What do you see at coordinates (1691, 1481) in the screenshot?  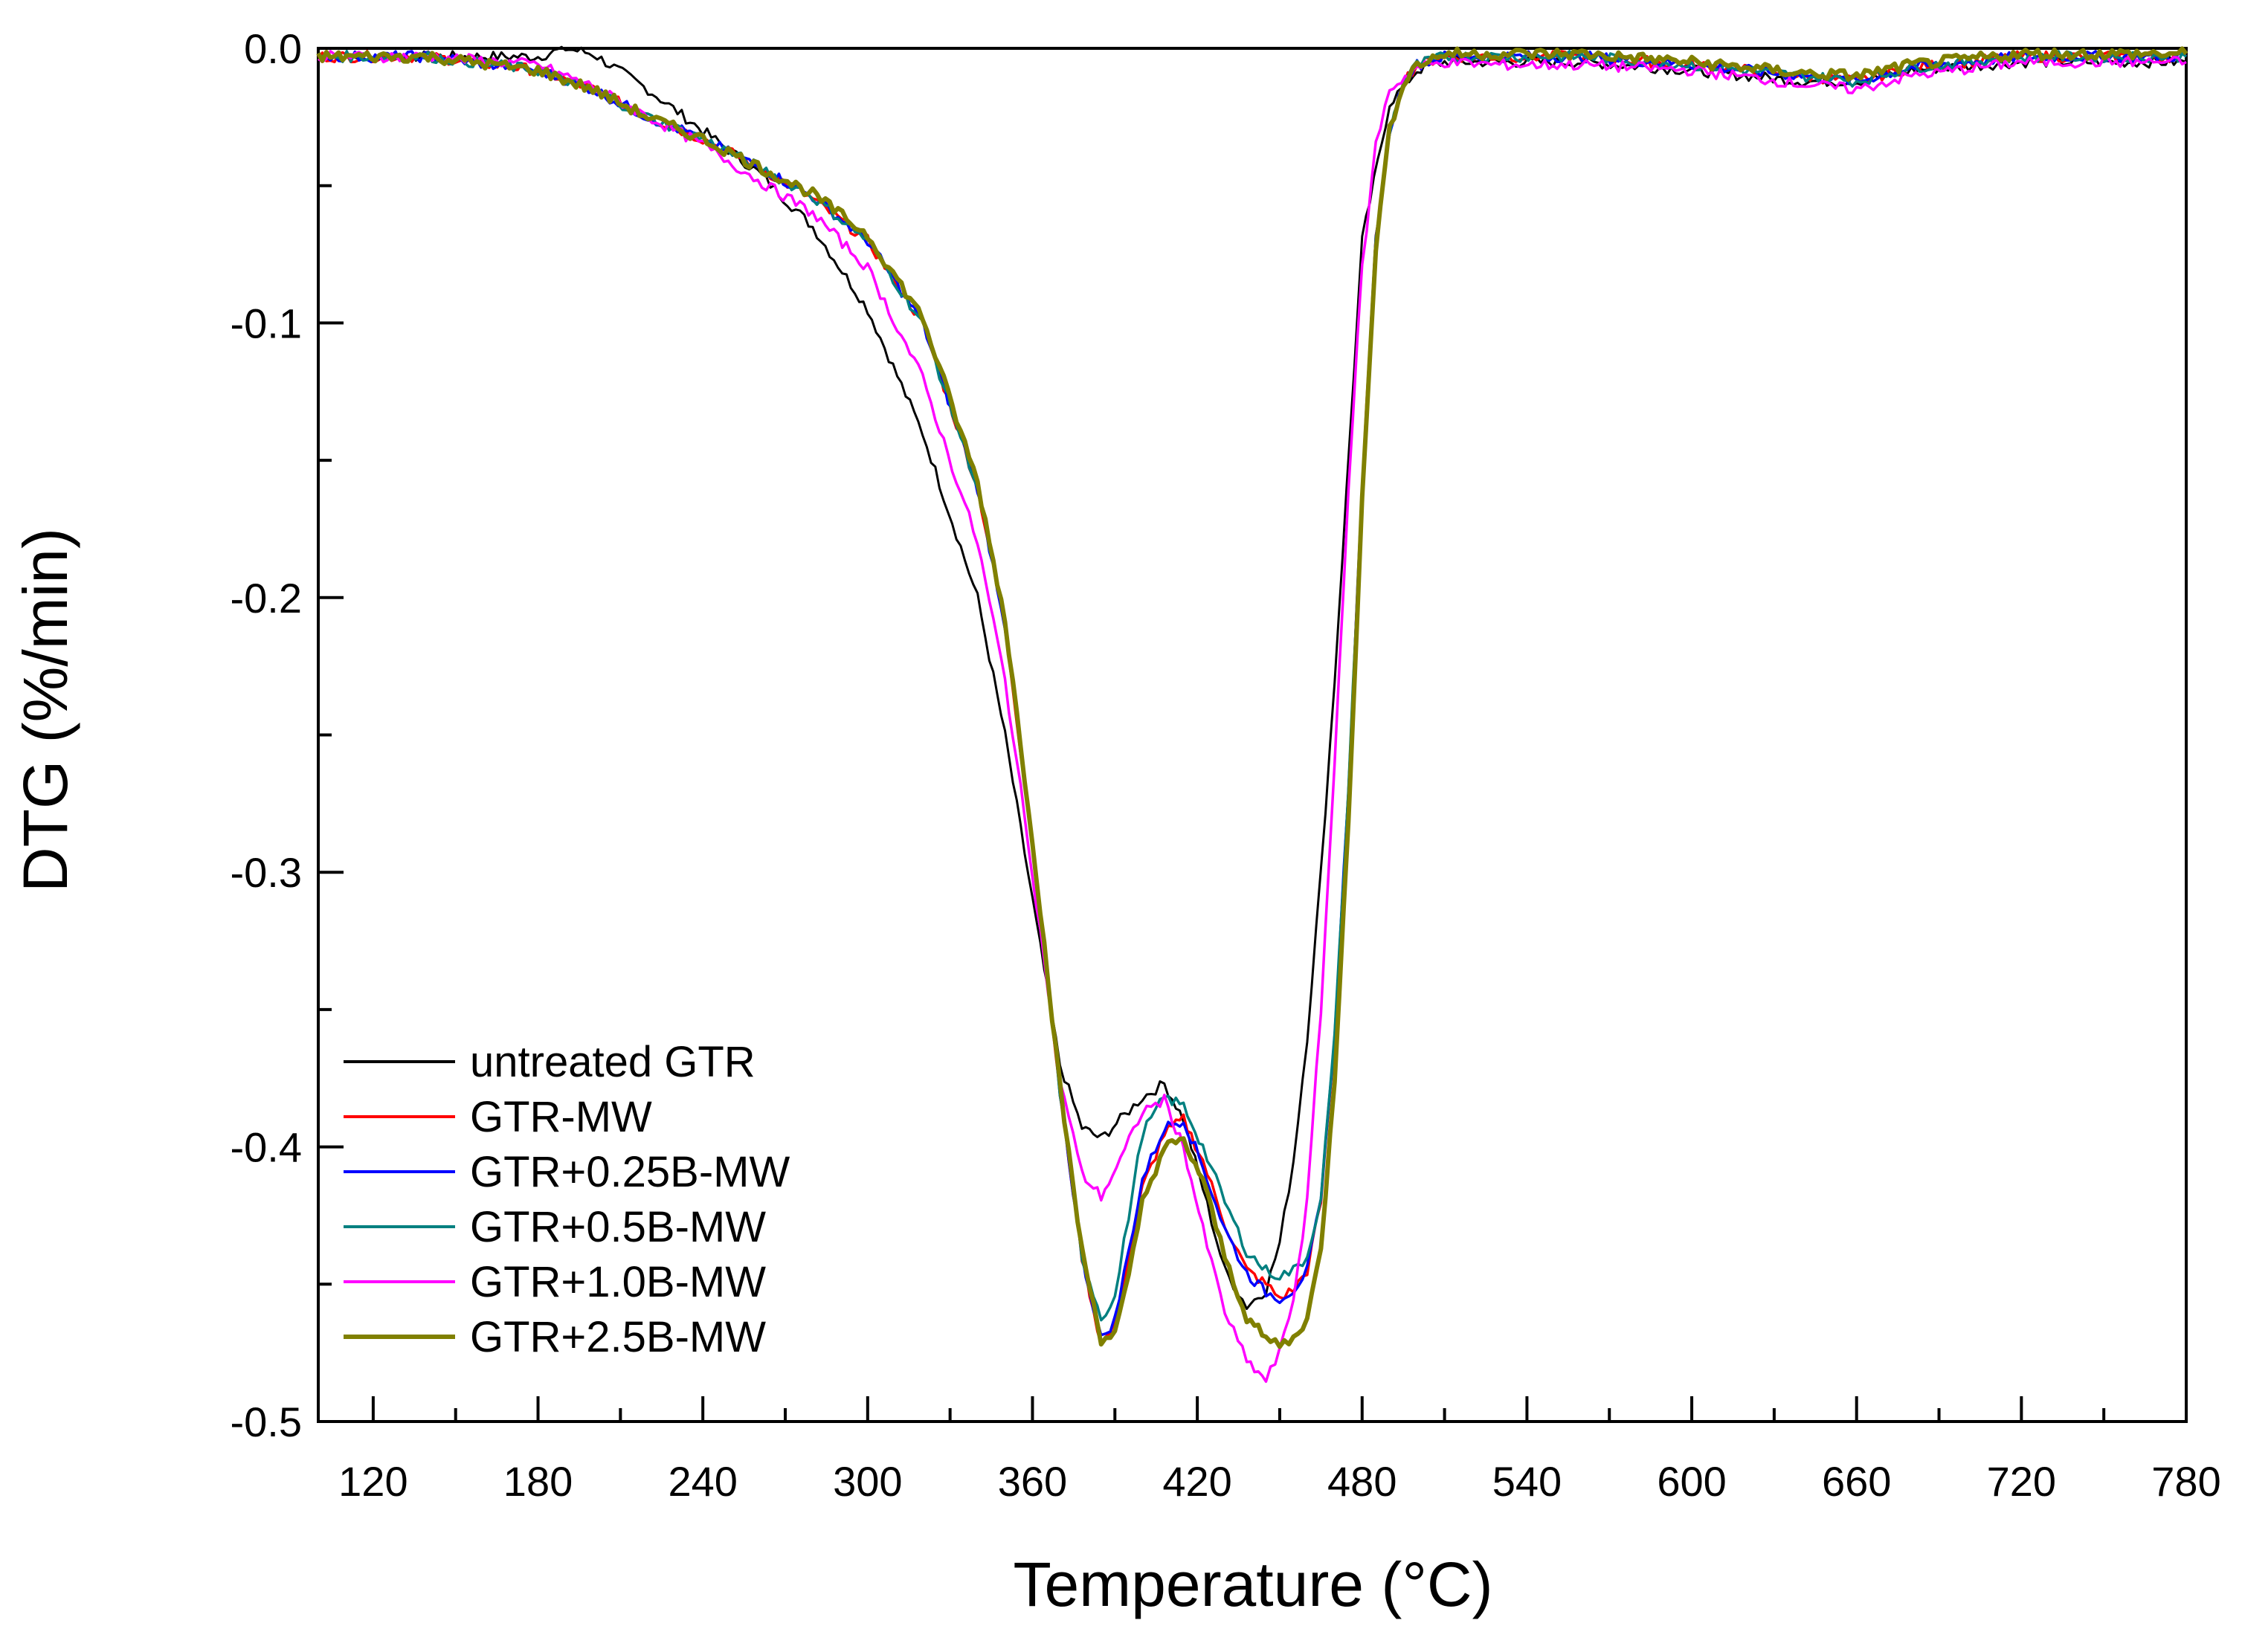 I see `x-tick-label: 600` at bounding box center [1691, 1481].